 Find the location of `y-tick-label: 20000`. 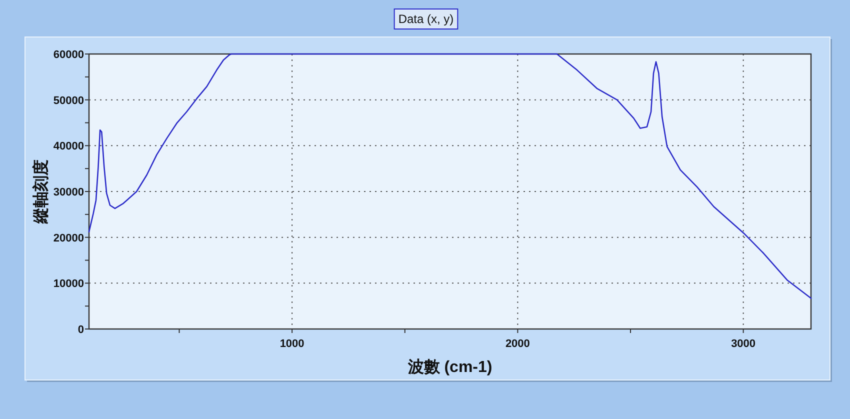

y-tick-label: 20000 is located at coordinates (68, 238).